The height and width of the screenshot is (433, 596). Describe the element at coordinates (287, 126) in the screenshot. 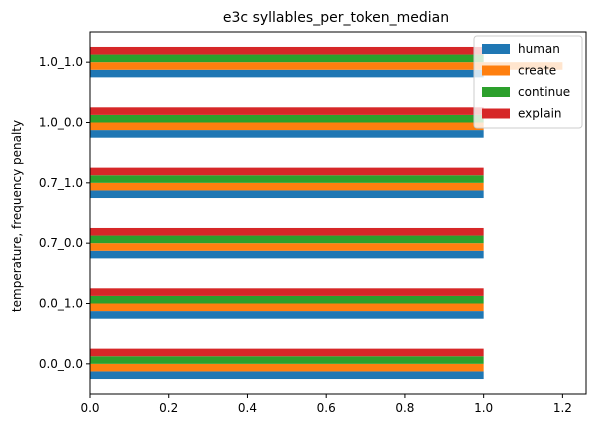

I see `bar-create-1.0_0.0` at that location.